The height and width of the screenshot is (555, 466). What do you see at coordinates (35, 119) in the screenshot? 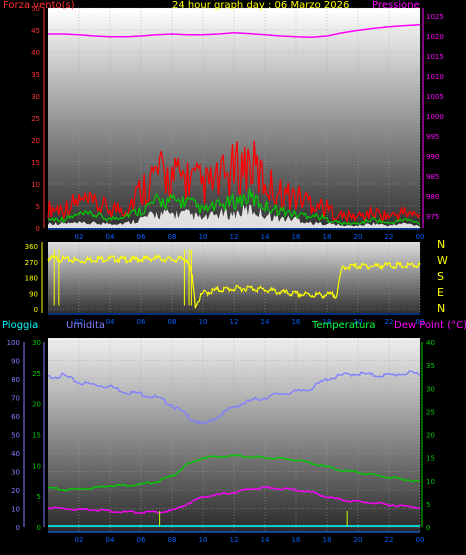
I see `wind-y-tick-label: 25` at bounding box center [35, 119].